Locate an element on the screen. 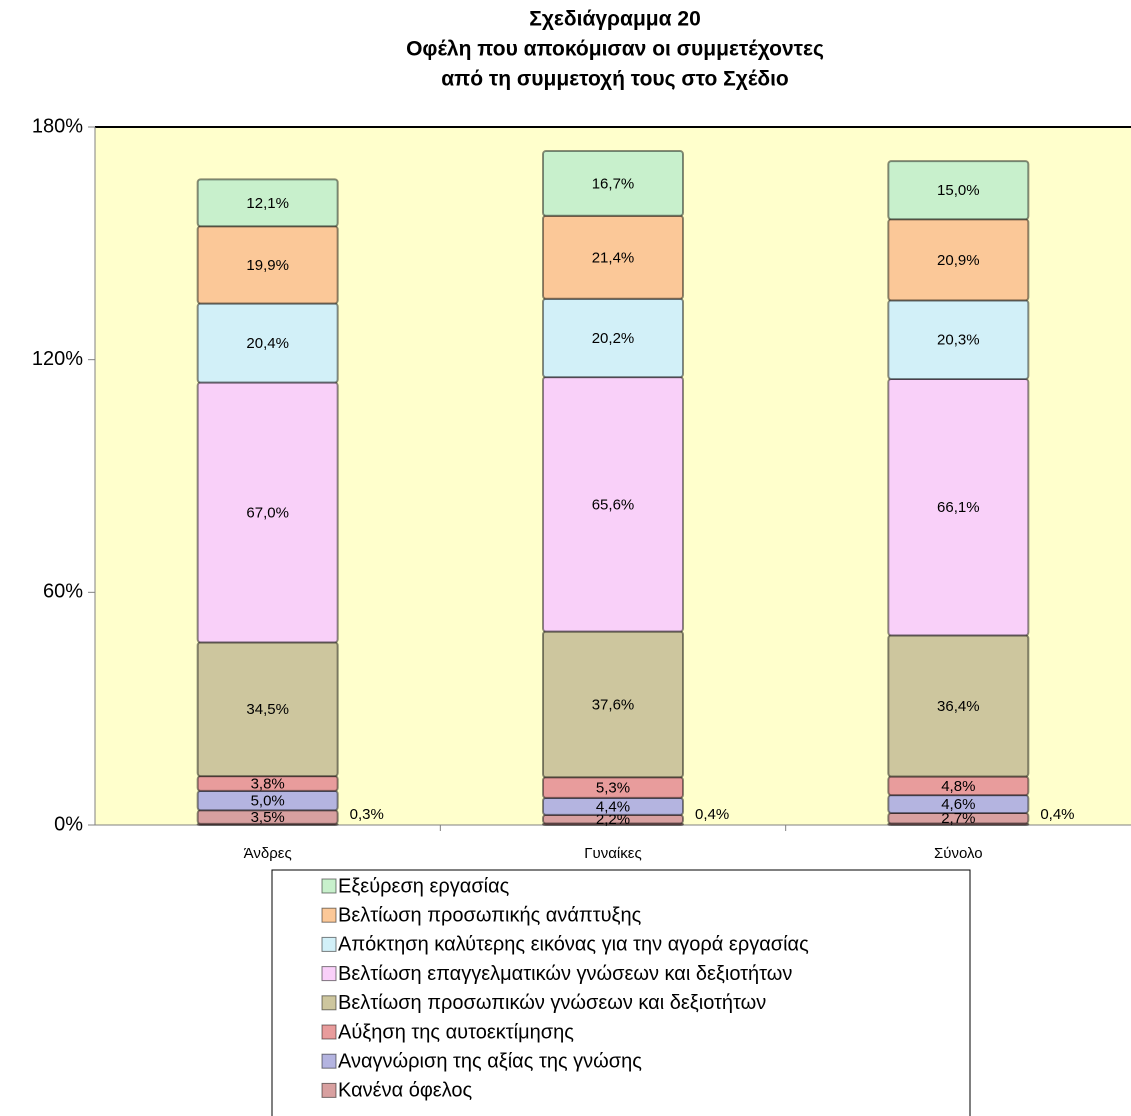 This screenshot has width=1131, height=1116. data-label: 20,9% is located at coordinates (958, 260).